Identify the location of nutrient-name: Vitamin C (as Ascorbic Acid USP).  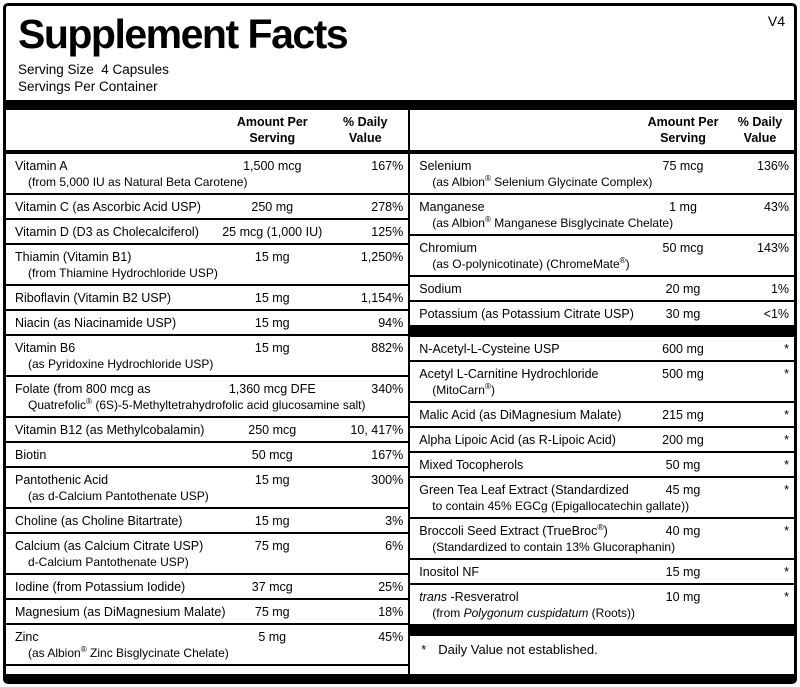
(108, 207).